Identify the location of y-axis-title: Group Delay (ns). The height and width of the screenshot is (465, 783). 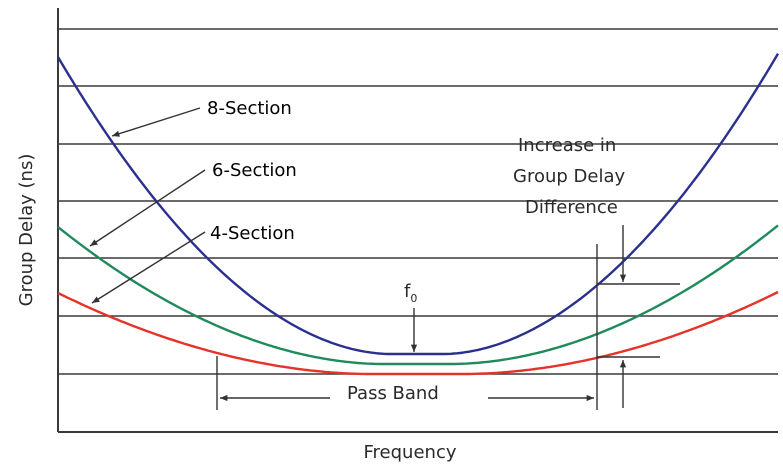
(26, 230).